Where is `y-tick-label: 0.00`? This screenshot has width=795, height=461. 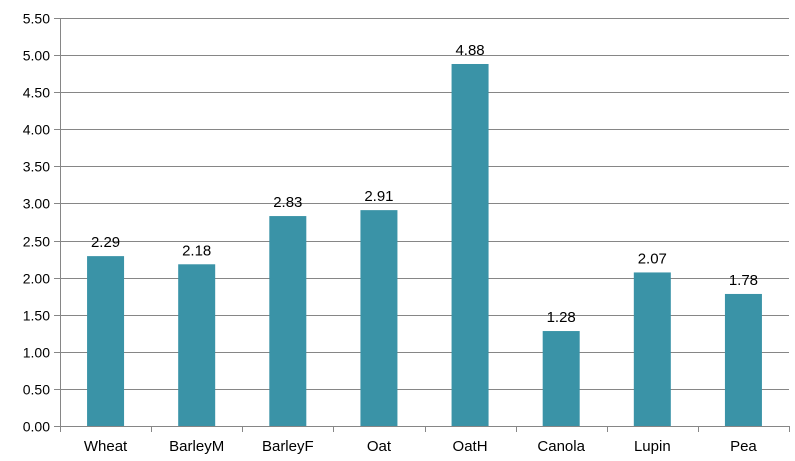
y-tick-label: 0.00 is located at coordinates (36, 427).